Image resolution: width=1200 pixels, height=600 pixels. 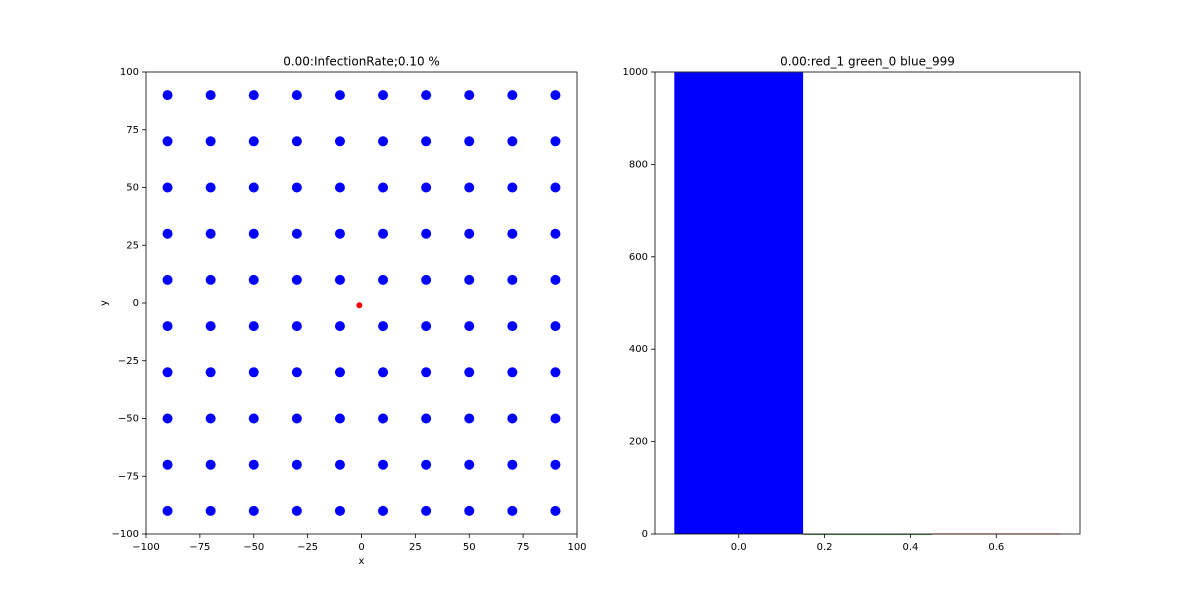 I want to click on y-axis-label: y, so click(x=104, y=303).